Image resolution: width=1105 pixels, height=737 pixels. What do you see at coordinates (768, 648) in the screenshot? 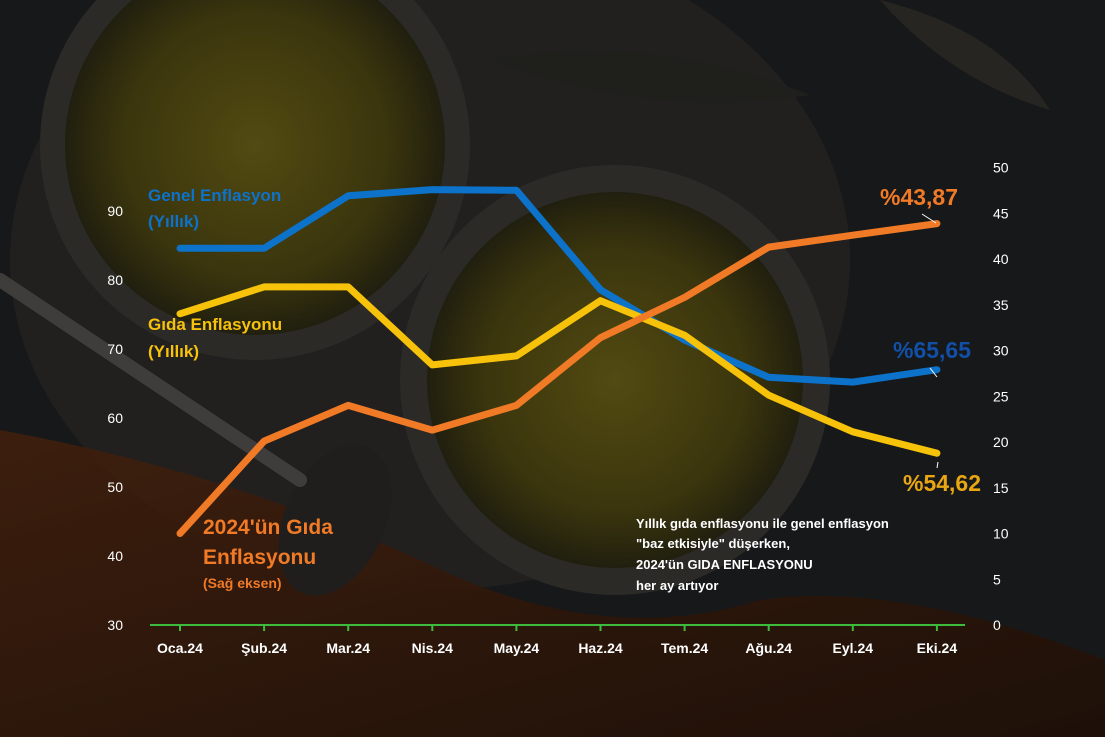
I see `x-tick-label: Ağu.24` at bounding box center [768, 648].